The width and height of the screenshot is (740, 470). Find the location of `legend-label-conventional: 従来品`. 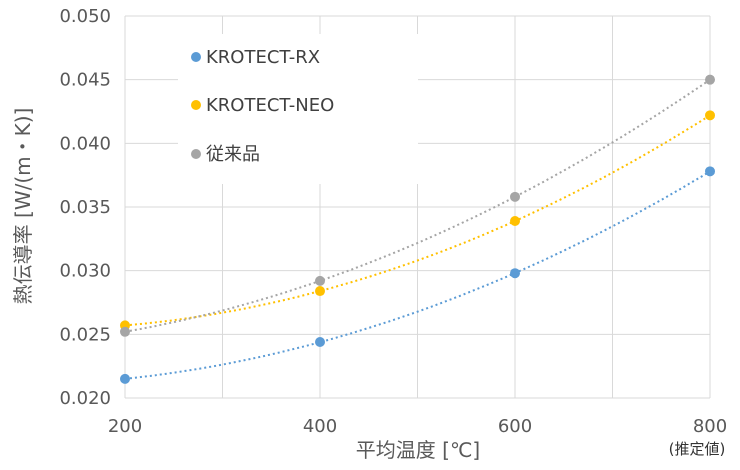

legend-label-conventional: 従来品 is located at coordinates (233, 154).